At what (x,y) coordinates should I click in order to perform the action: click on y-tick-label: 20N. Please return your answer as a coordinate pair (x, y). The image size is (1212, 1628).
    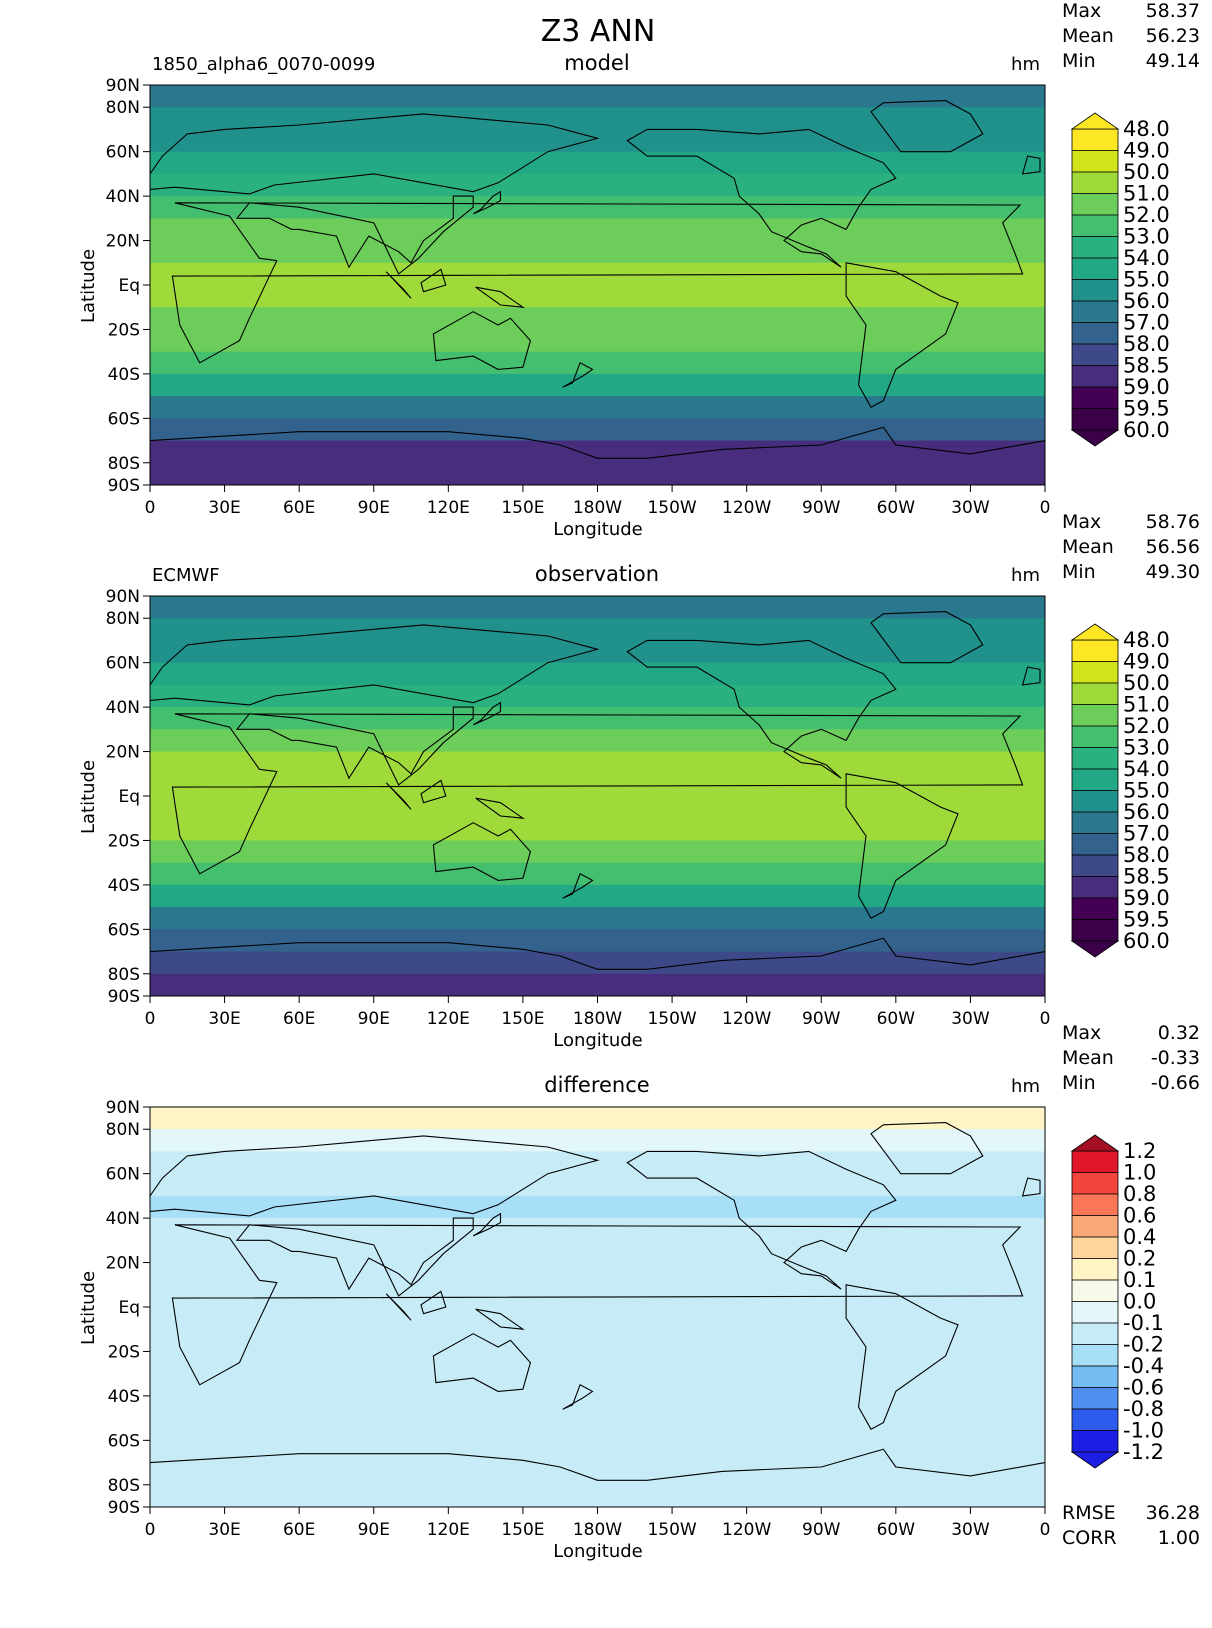
    Looking at the image, I should click on (123, 753).